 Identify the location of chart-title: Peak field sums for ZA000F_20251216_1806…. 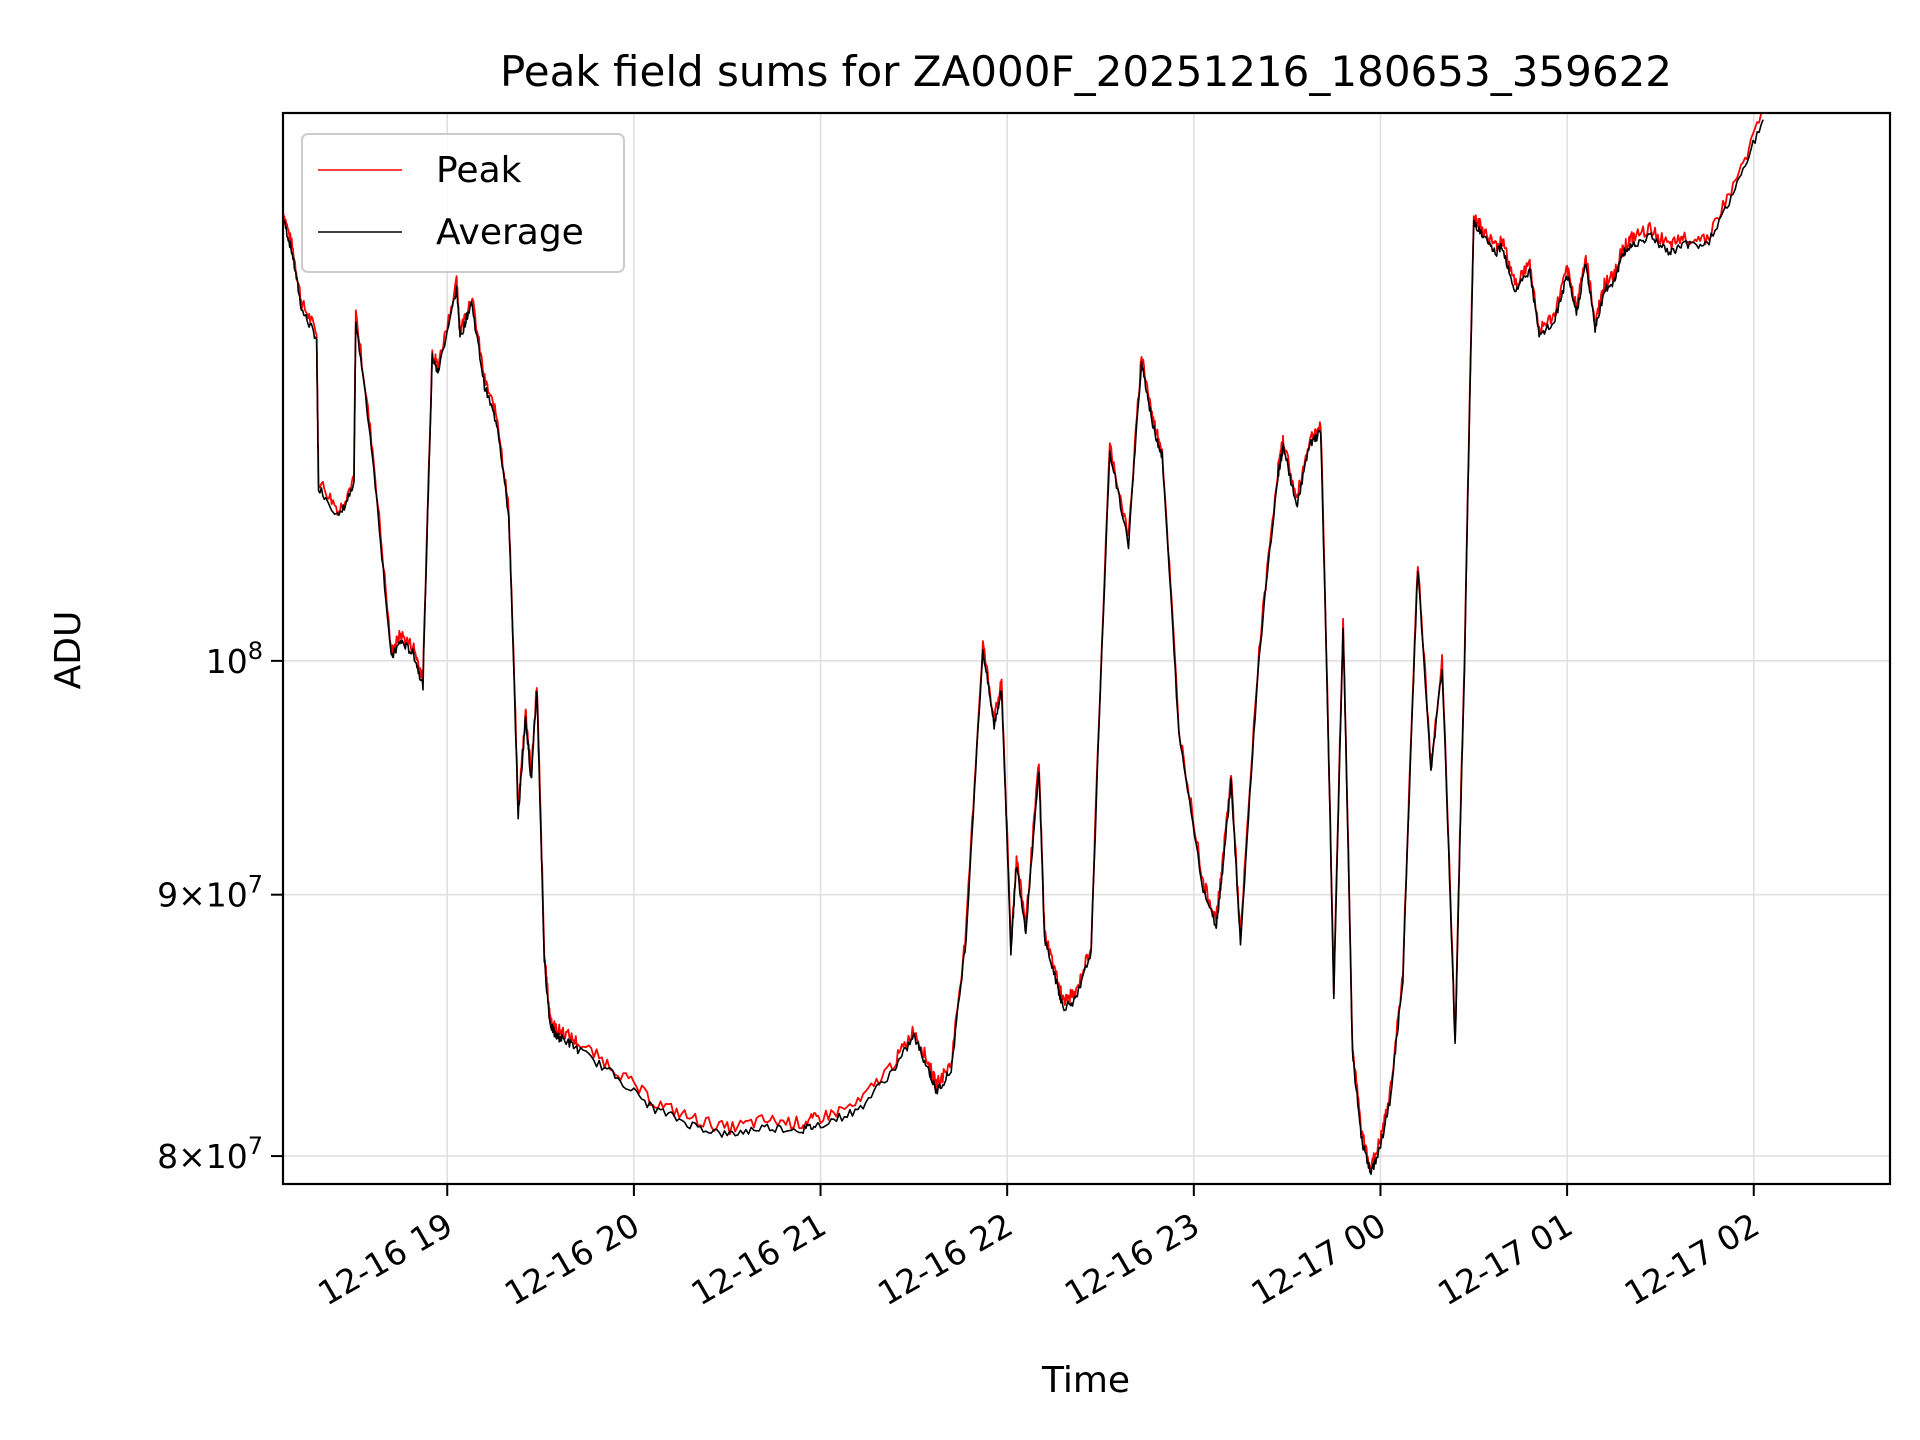
(1086, 71).